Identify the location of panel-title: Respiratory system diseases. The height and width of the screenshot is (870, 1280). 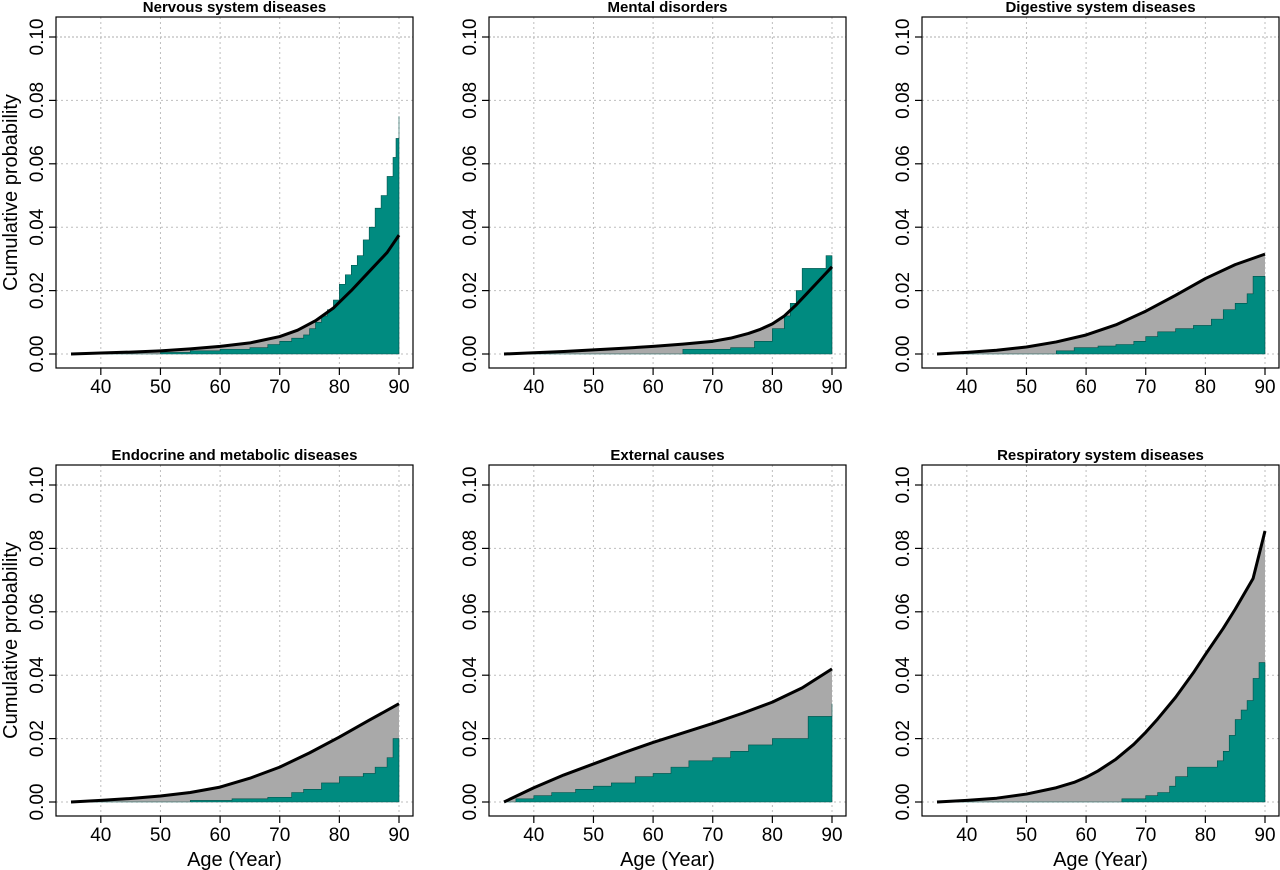
(1100, 455).